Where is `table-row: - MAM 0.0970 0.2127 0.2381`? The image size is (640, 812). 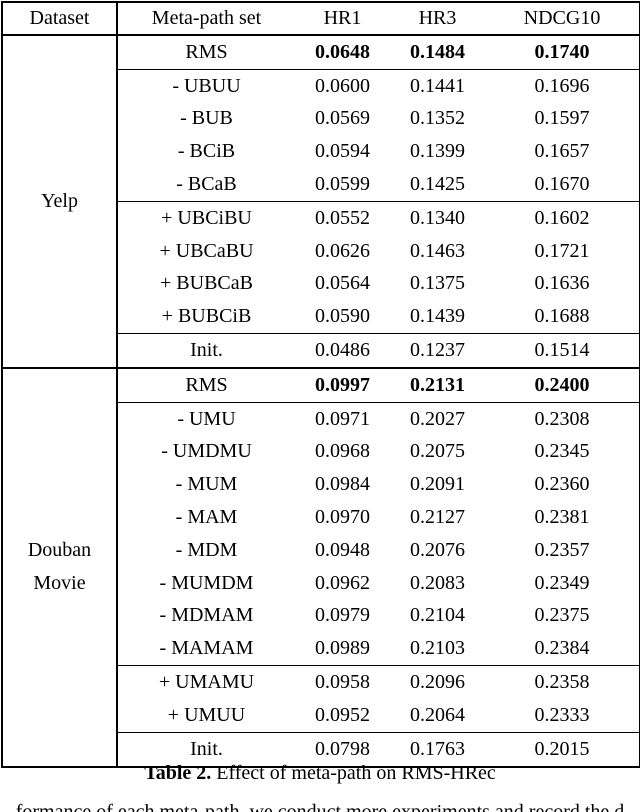
table-row: - MAM 0.0970 0.2127 0.2381 is located at coordinates (321, 517).